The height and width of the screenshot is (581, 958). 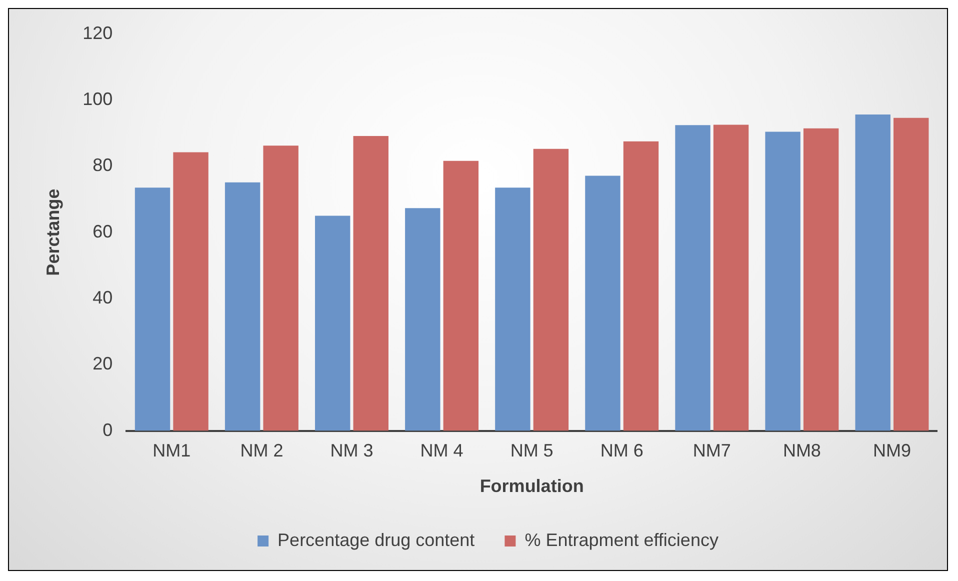 What do you see at coordinates (102, 165) in the screenshot?
I see `y-tick-label: 80` at bounding box center [102, 165].